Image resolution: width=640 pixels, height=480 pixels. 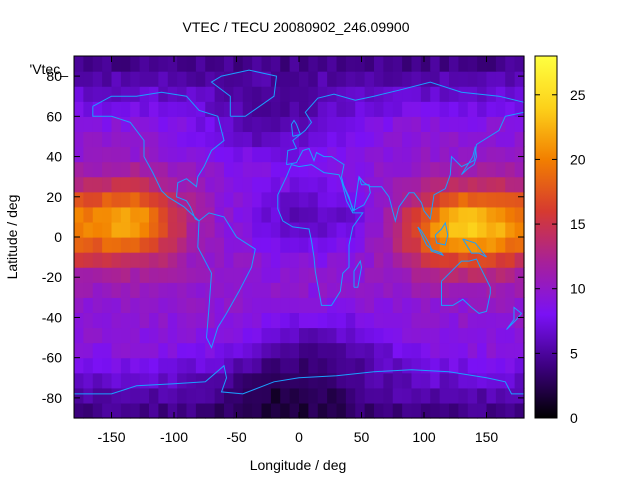 What do you see at coordinates (52, 398) in the screenshot?
I see `y-tick-label: -80` at bounding box center [52, 398].